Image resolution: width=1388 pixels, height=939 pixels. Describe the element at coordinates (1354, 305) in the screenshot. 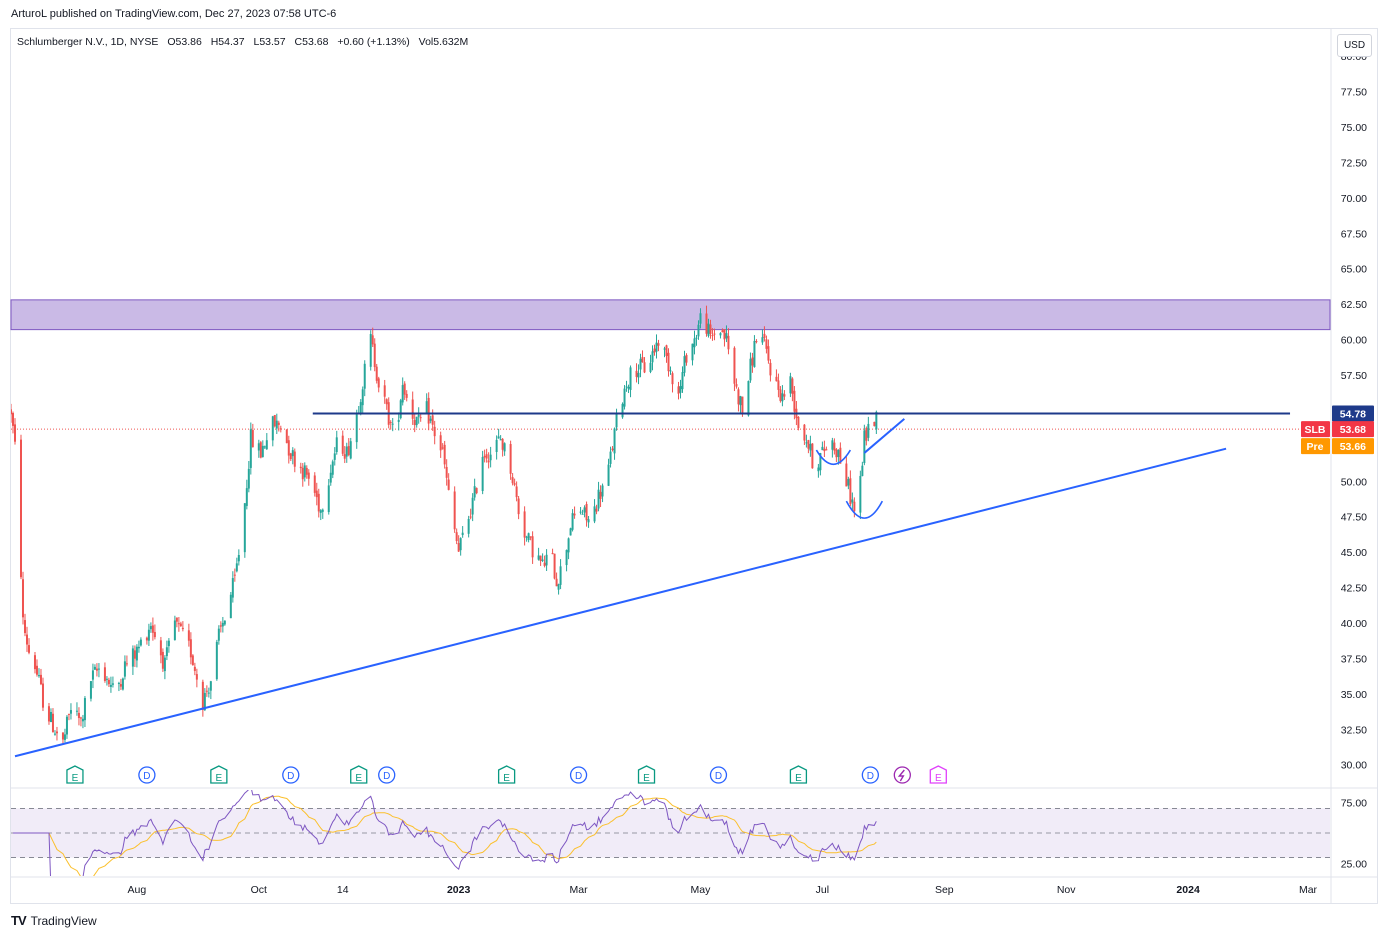

I see `price-tick-label: 62.50` at that location.